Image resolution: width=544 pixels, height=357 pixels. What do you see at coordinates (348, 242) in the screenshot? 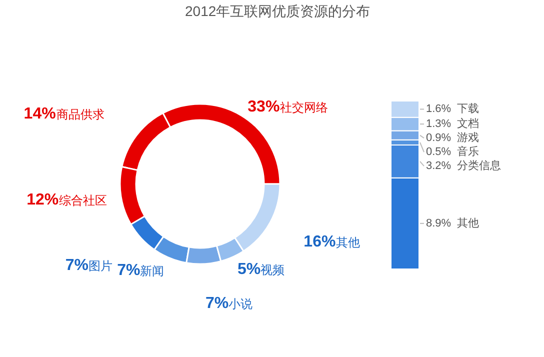
I see `slice-label: 其他` at bounding box center [348, 242].